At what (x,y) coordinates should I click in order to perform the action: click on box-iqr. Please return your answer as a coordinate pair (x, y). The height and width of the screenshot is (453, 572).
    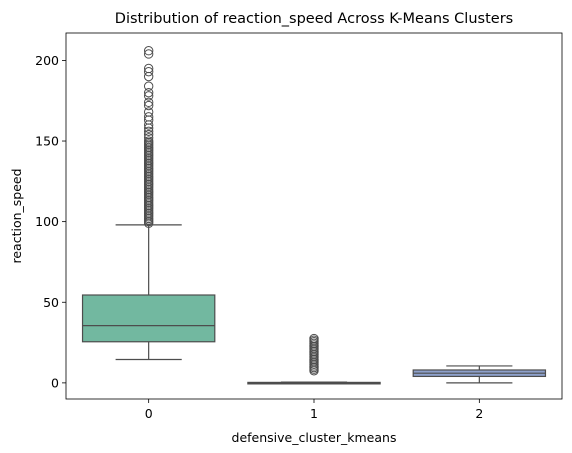
    Looking at the image, I should click on (148, 318).